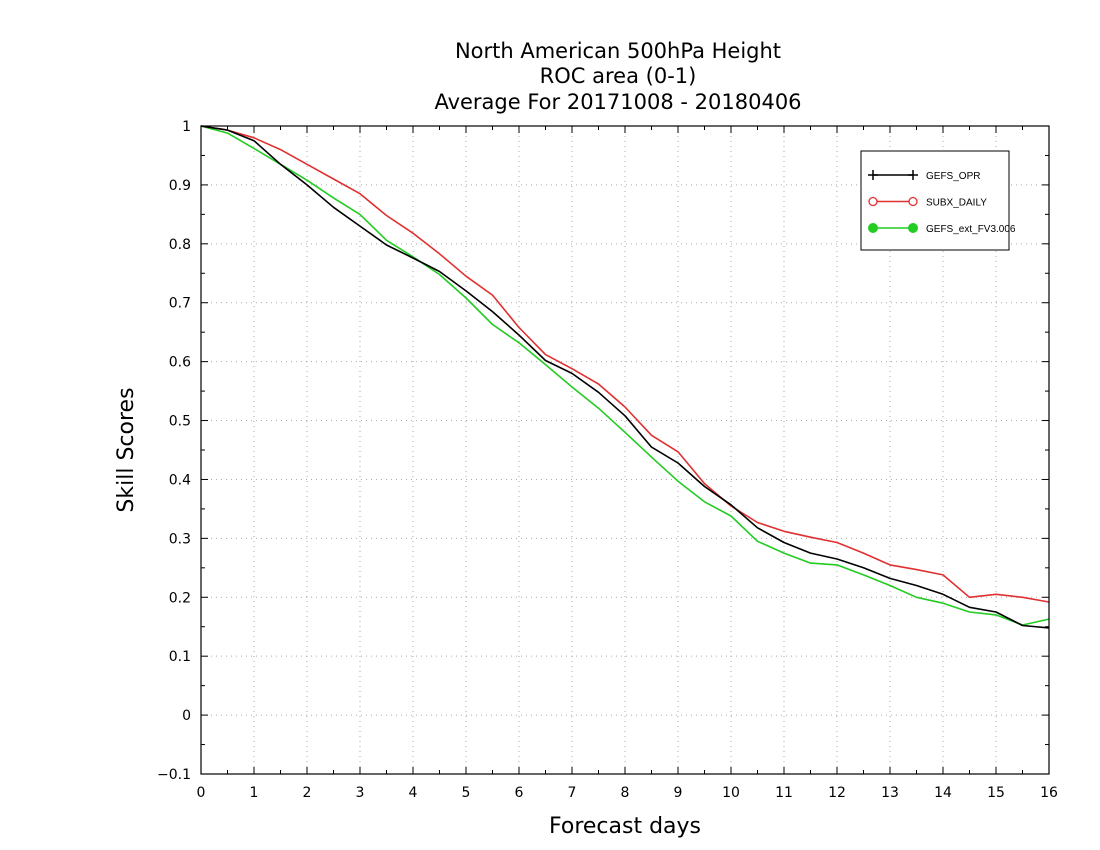 Image resolution: width=1100 pixels, height=850 pixels. I want to click on legend-label-gefs-opr: GEFS_OPR, so click(953, 176).